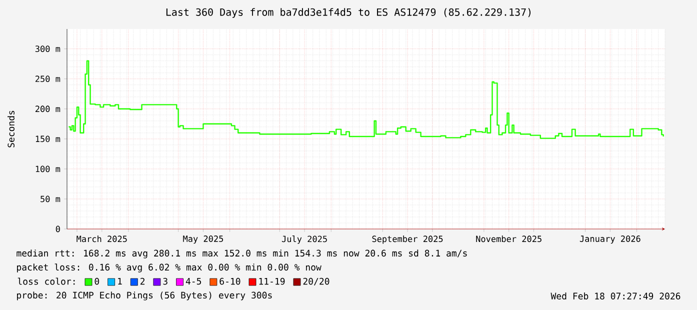  I want to click on x-tick-label: November 2025, so click(509, 239).